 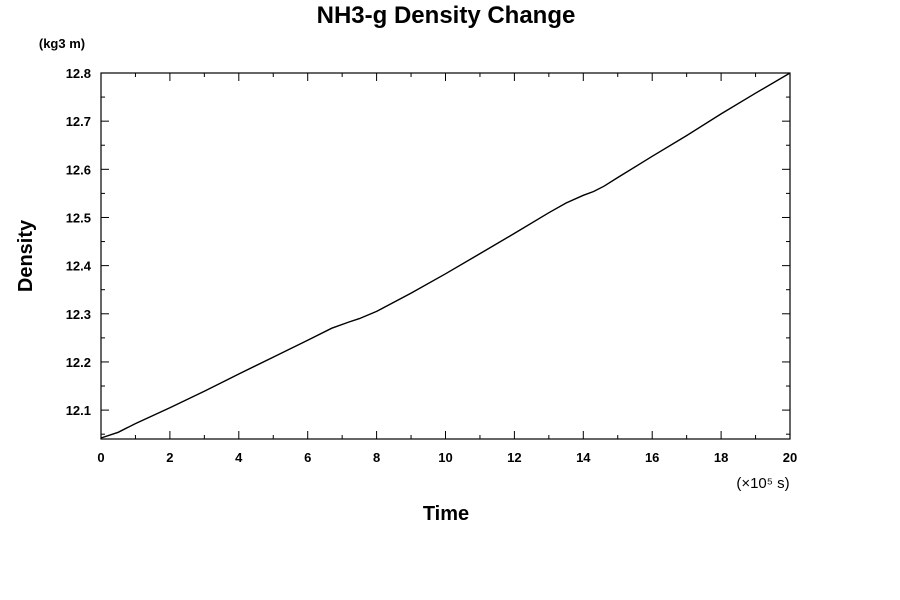 What do you see at coordinates (721, 457) in the screenshot?
I see `x-tick-label: 18` at bounding box center [721, 457].